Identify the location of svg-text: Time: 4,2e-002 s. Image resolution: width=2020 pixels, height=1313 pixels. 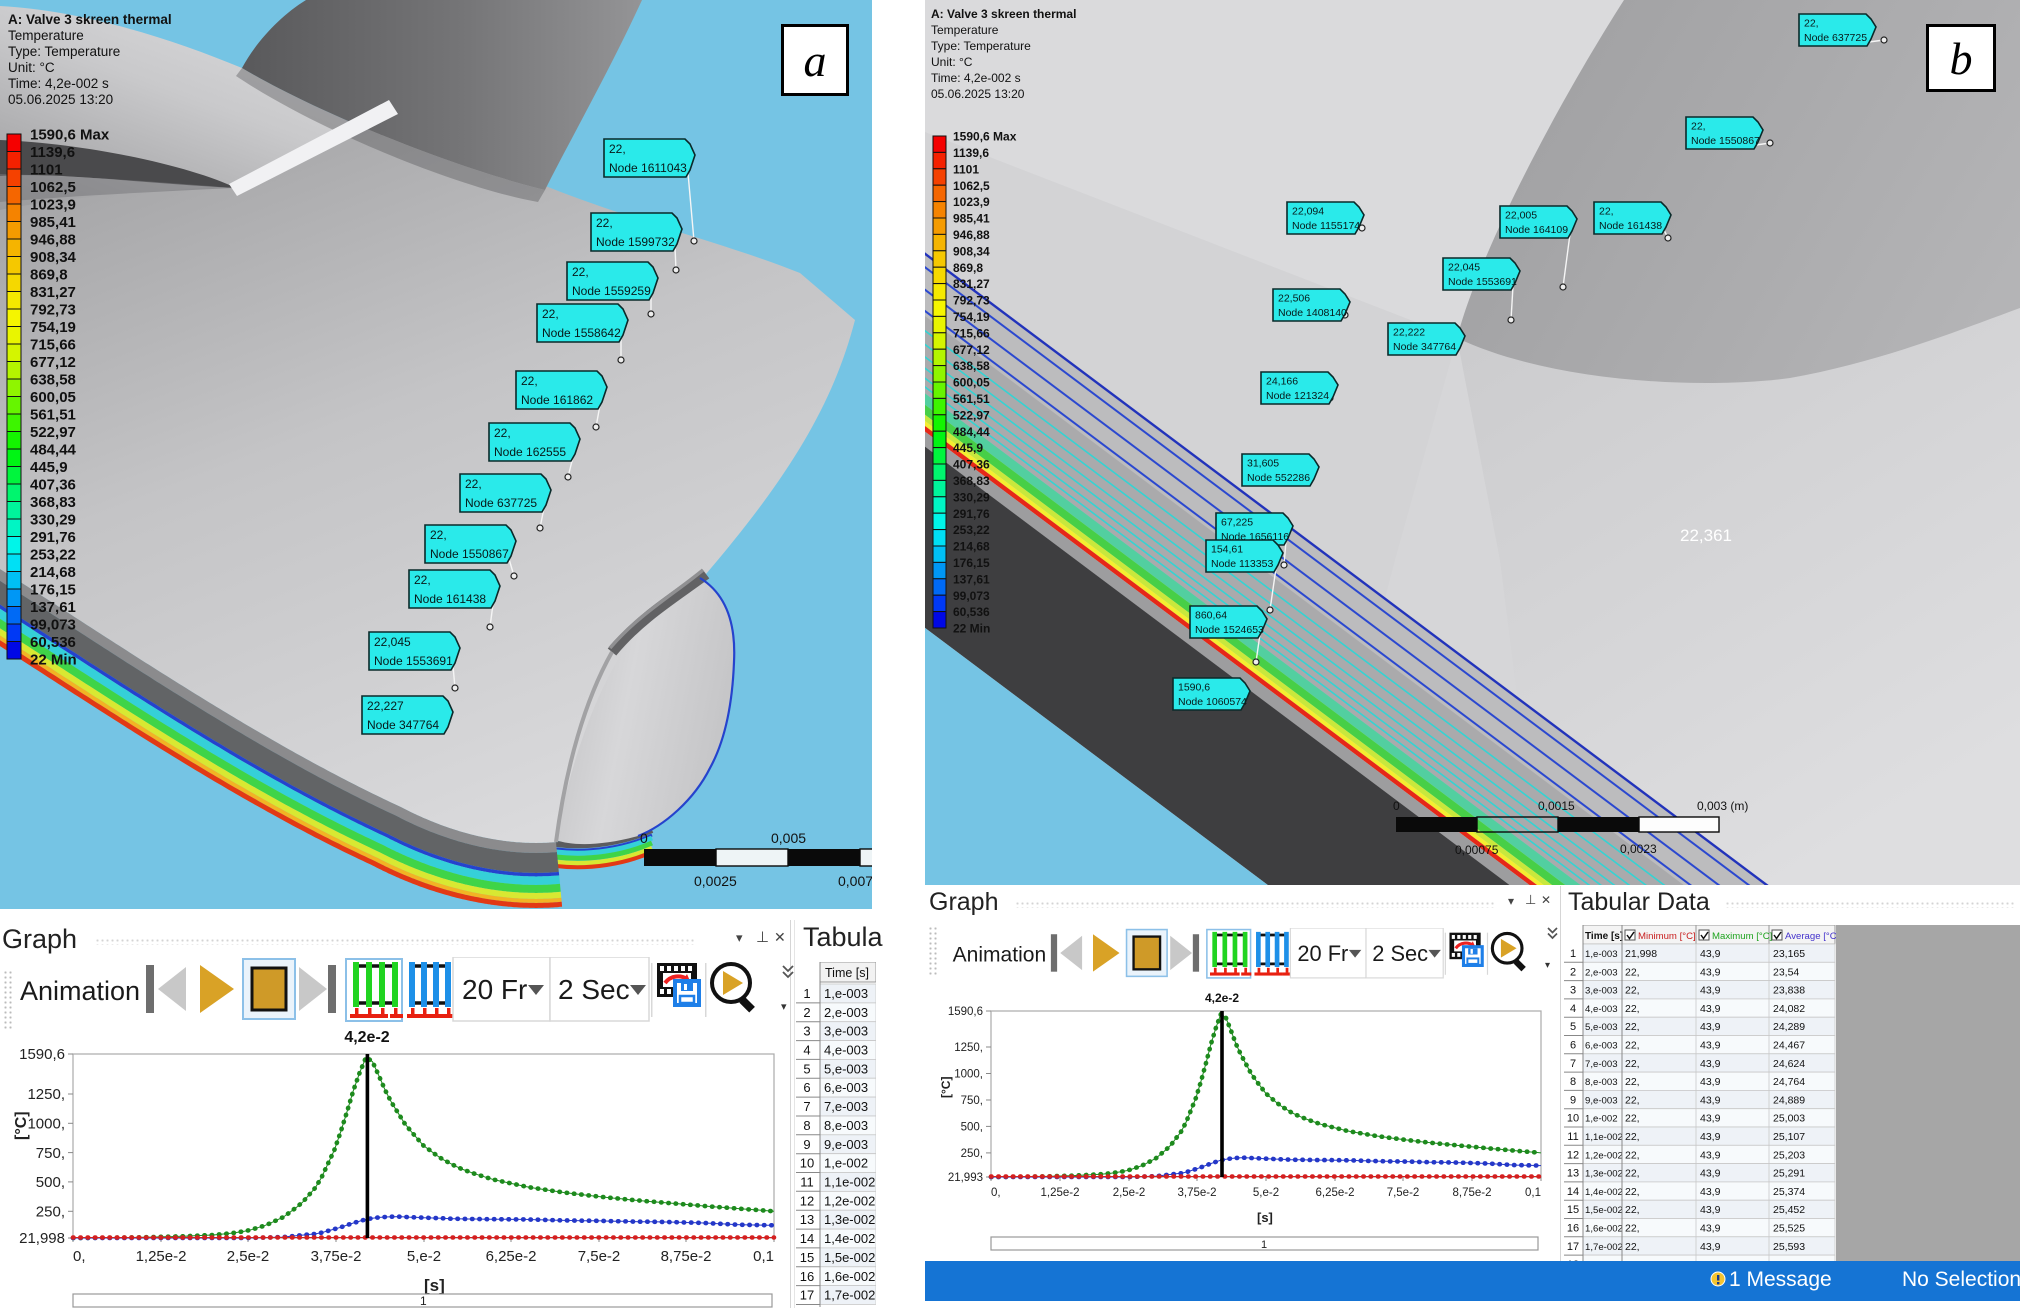
(976, 78).